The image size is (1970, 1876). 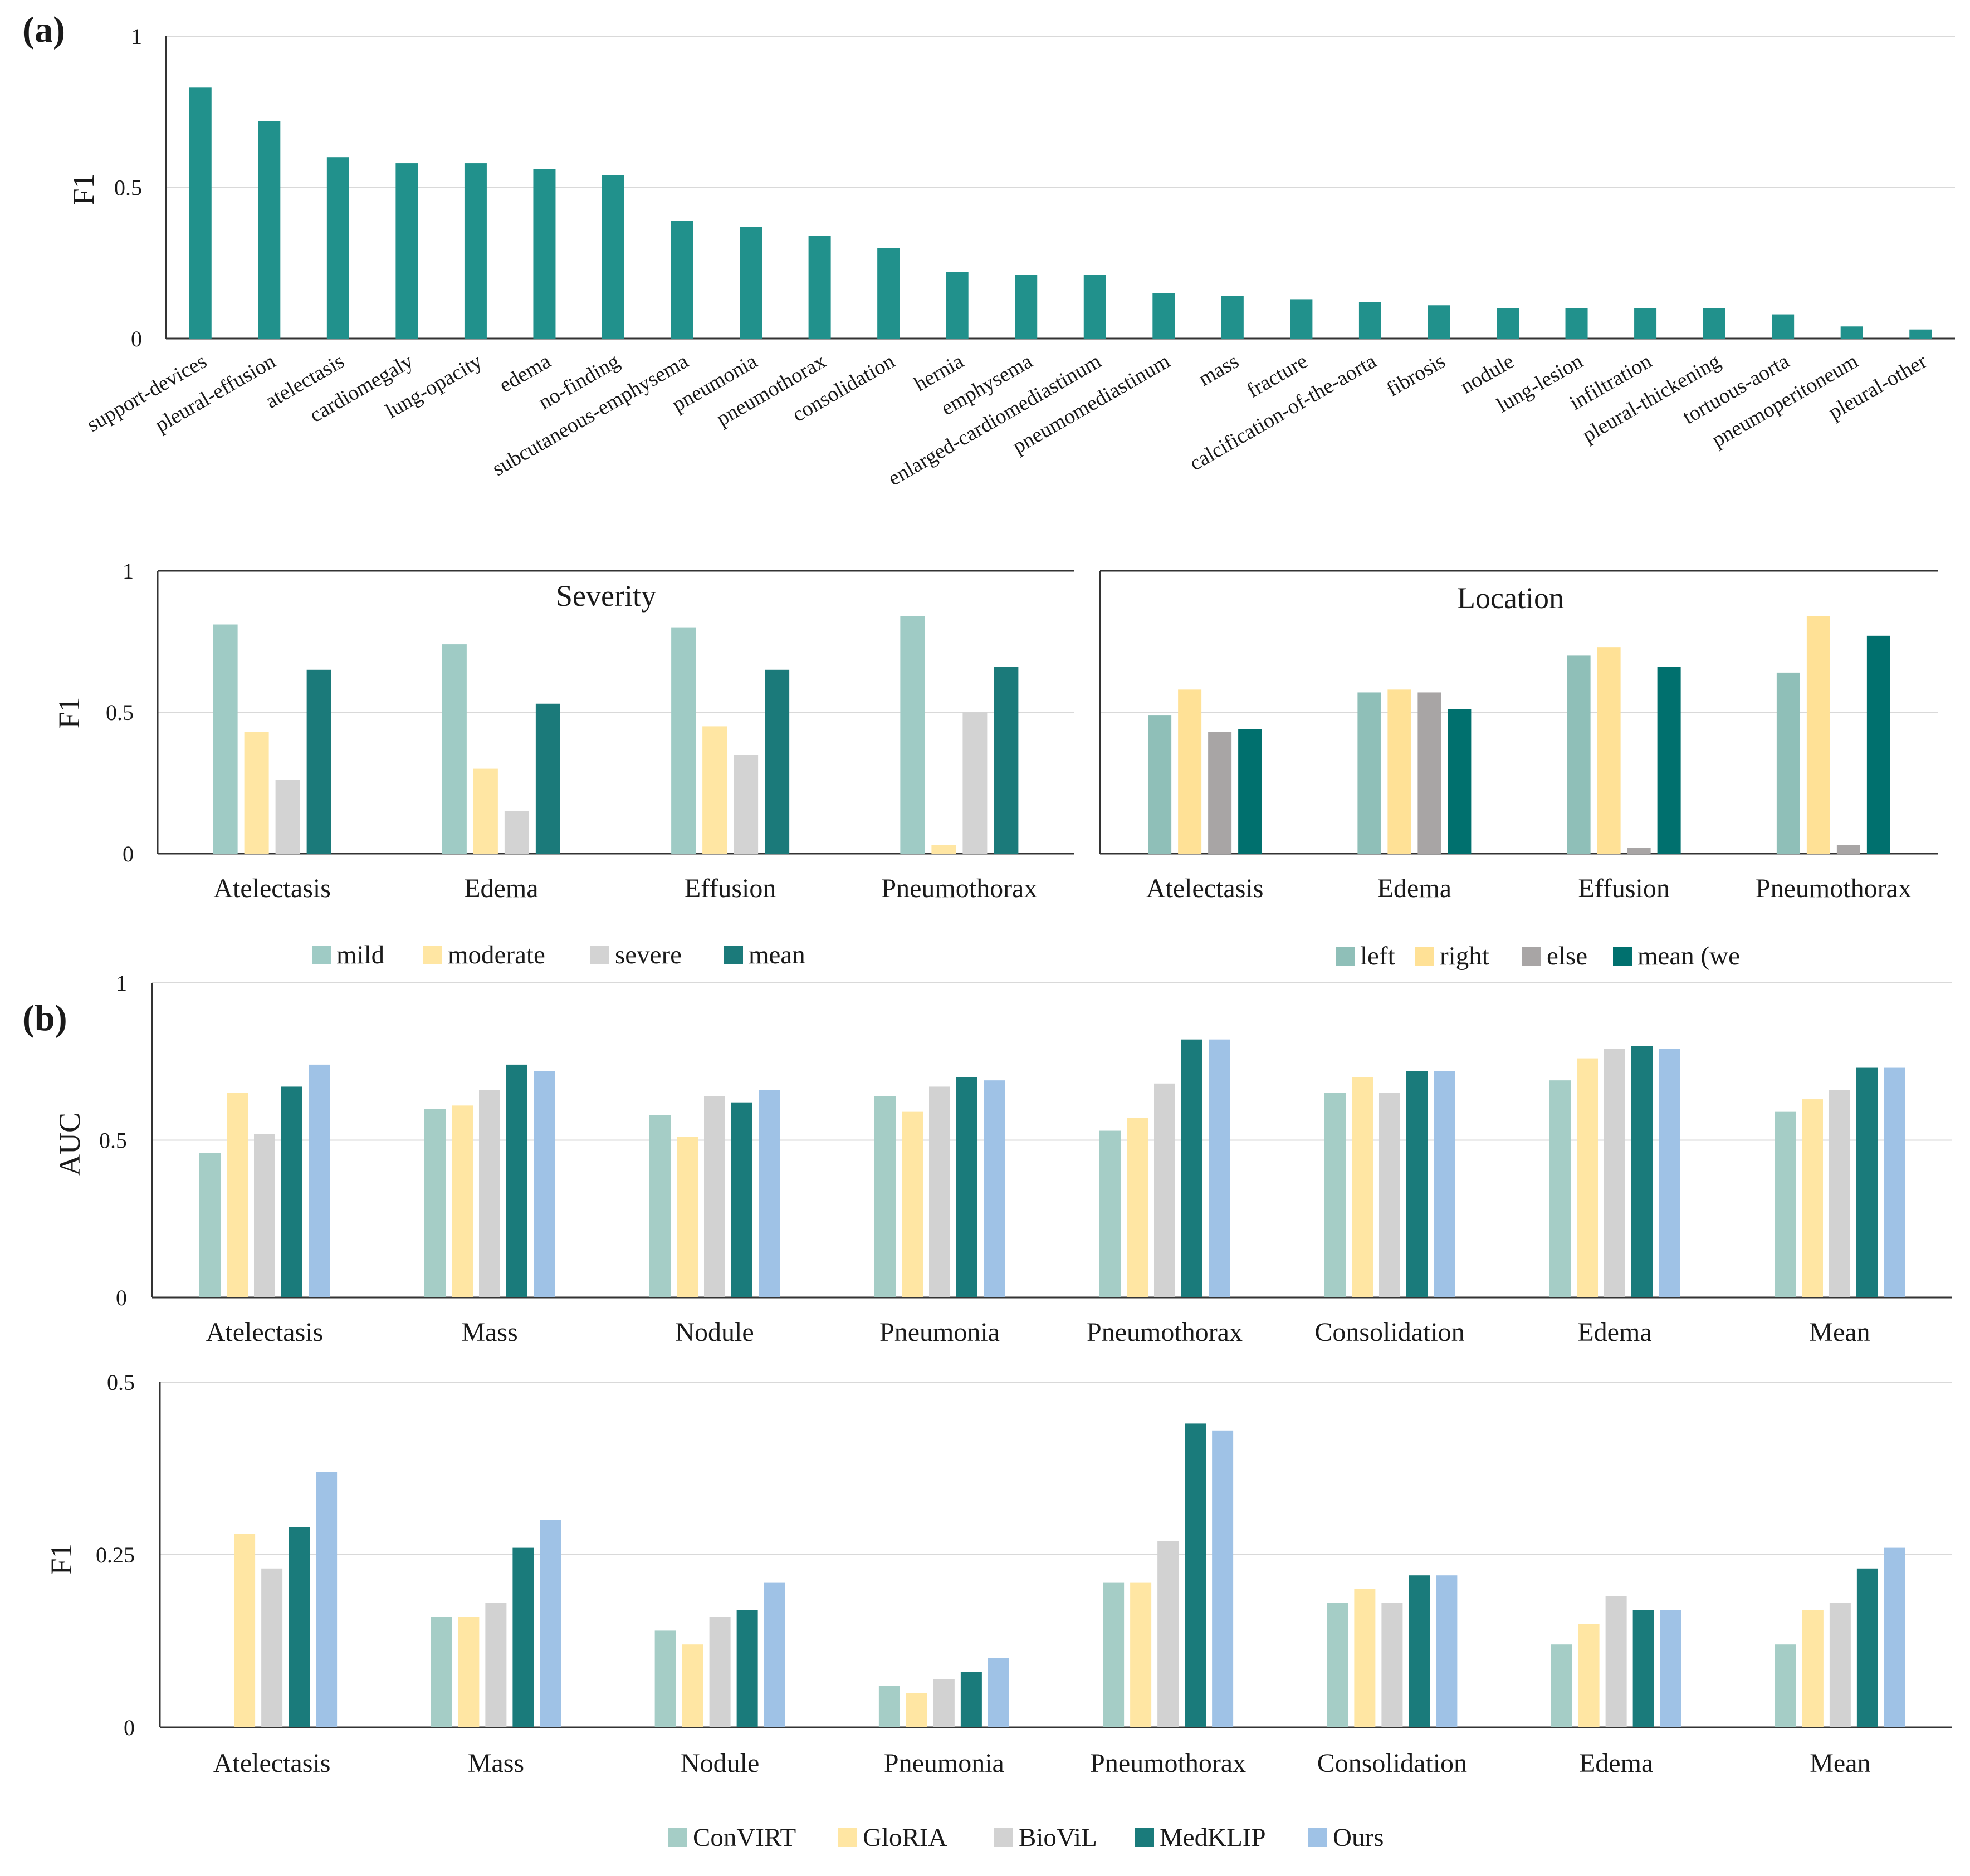 What do you see at coordinates (1510, 598) in the screenshot?
I see `chart-title-location: Location` at bounding box center [1510, 598].